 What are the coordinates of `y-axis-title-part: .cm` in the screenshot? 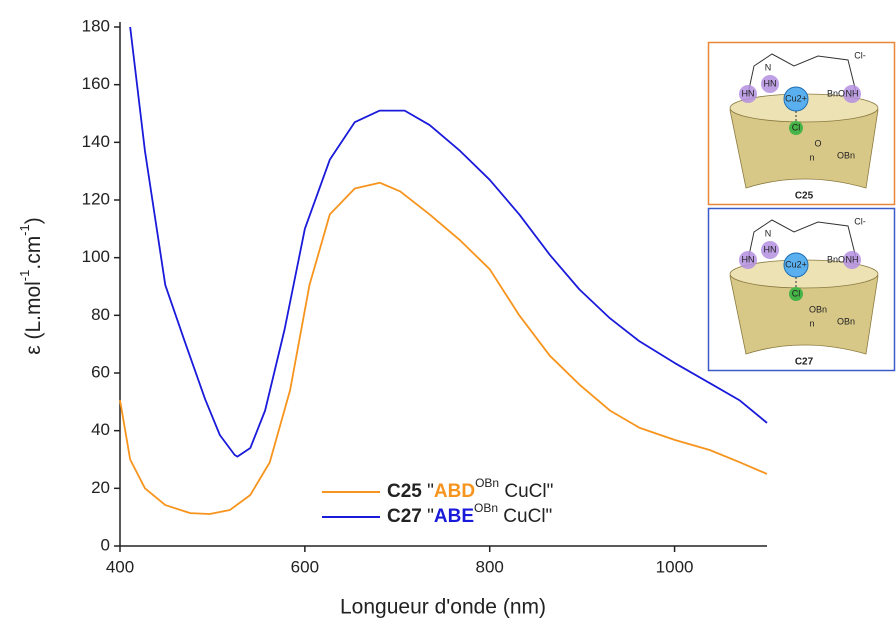 It's located at (33, 253).